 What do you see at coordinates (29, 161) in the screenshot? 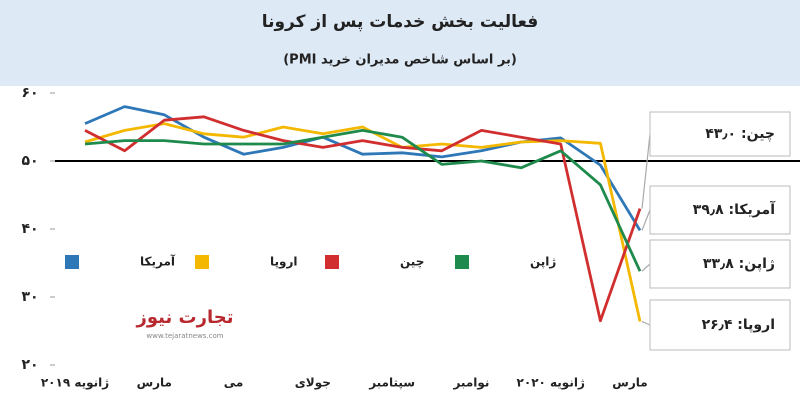
I see `y-tick-label: ۵۰` at bounding box center [29, 161].